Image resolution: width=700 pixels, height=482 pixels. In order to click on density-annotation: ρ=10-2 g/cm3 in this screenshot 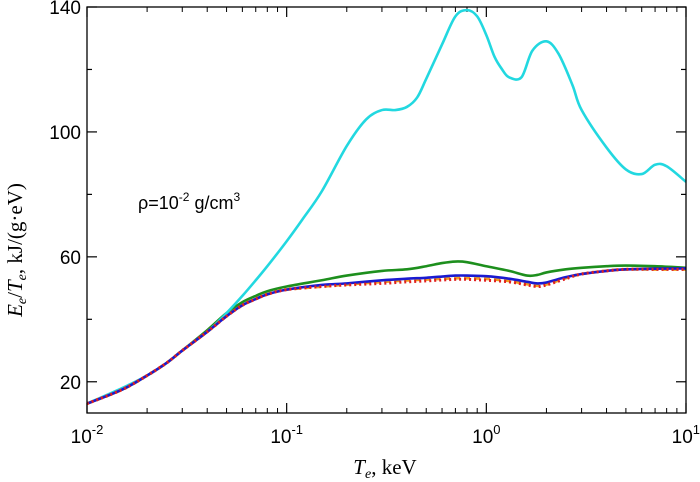, I will do `click(189, 201)`.